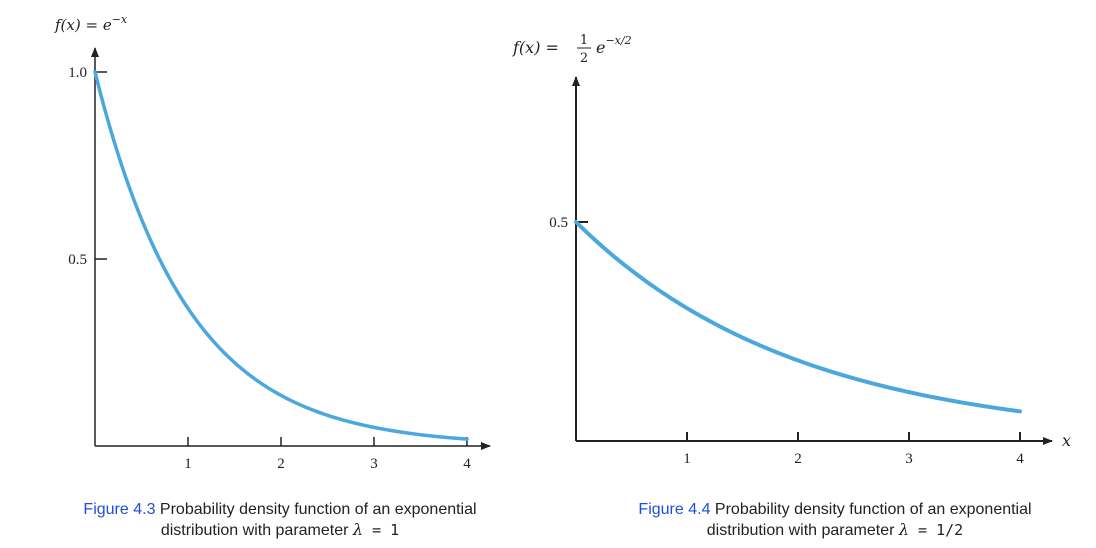  I want to click on chart-1-x-tick-label: 1, so click(188, 464).